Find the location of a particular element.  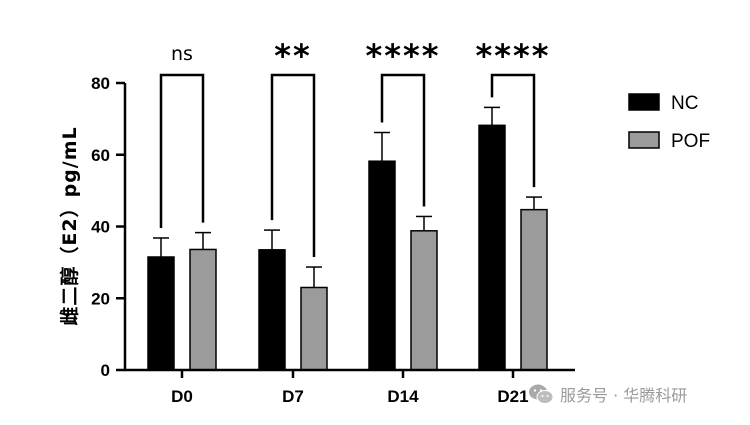

wechat-icon is located at coordinates (541, 394).